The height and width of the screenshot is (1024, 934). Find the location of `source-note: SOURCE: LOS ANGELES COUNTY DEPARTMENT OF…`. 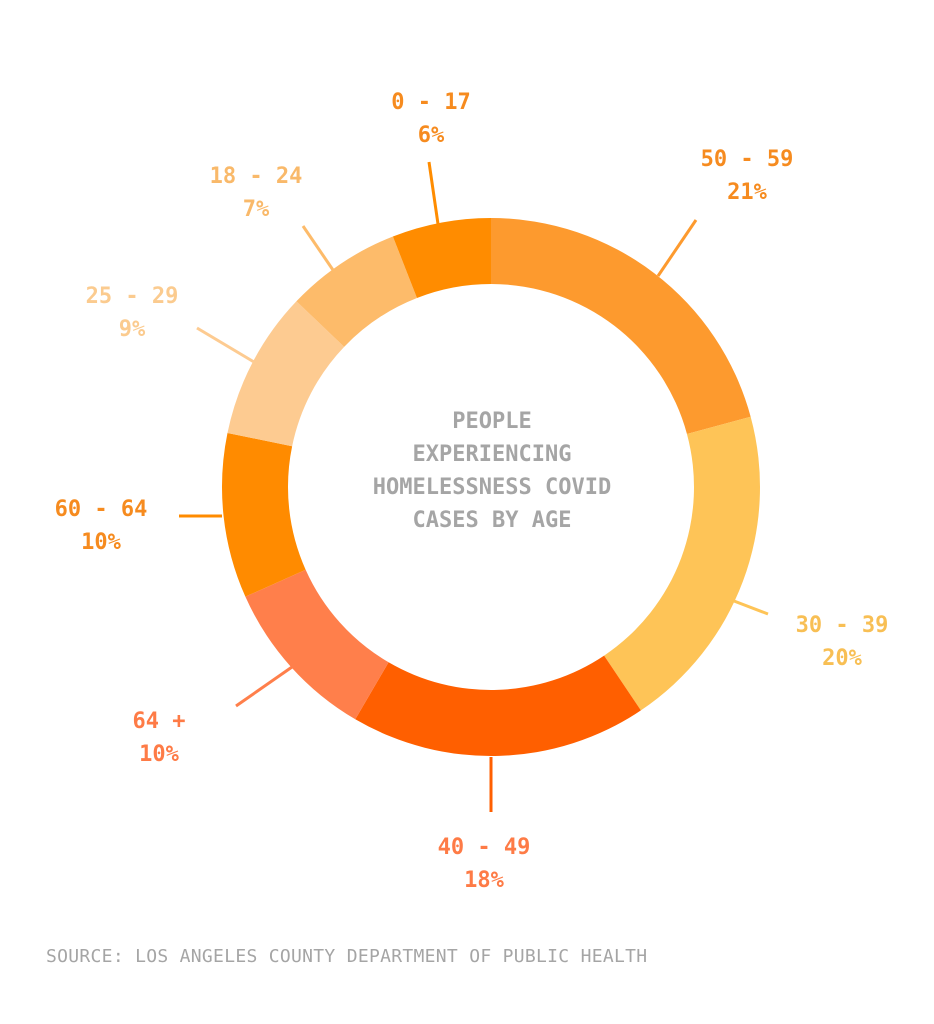

source-note: SOURCE: LOS ANGELES COUNTY DEPARTMENT OF… is located at coordinates (347, 956).